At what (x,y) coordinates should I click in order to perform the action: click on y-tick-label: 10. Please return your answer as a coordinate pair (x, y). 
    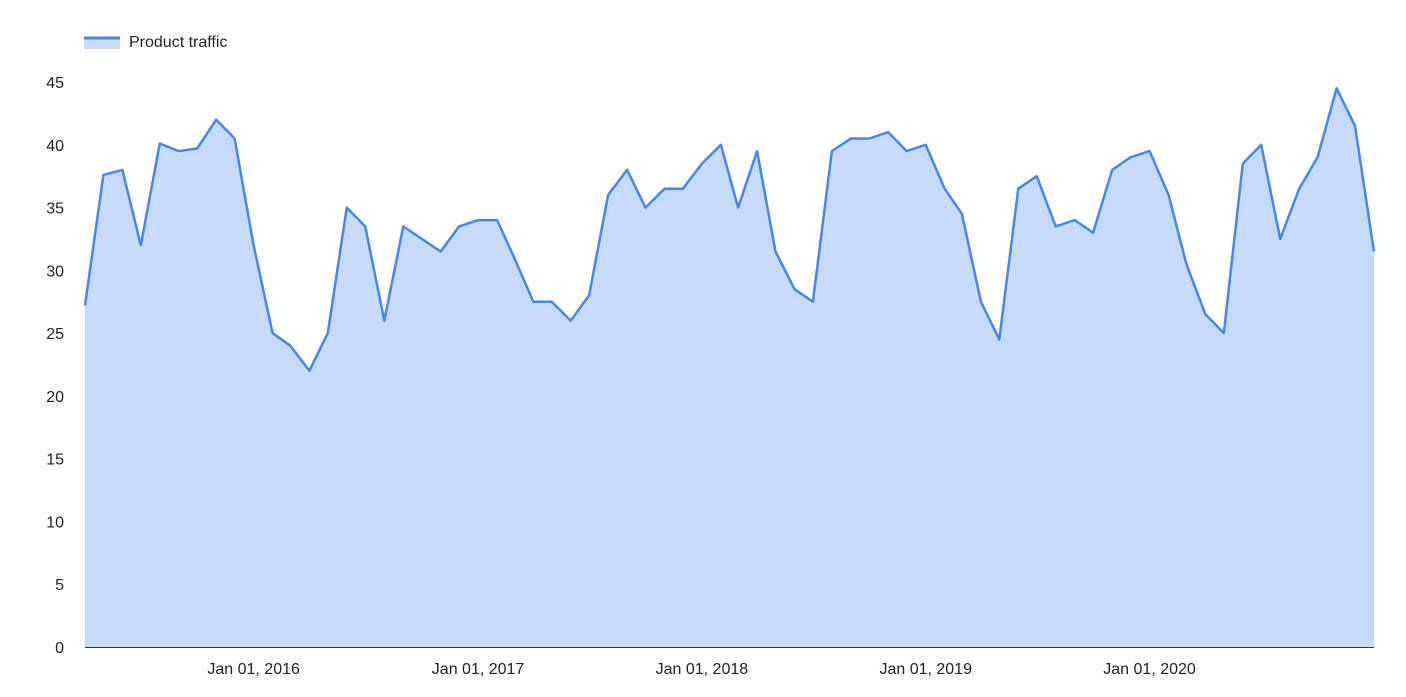
    Looking at the image, I should click on (55, 522).